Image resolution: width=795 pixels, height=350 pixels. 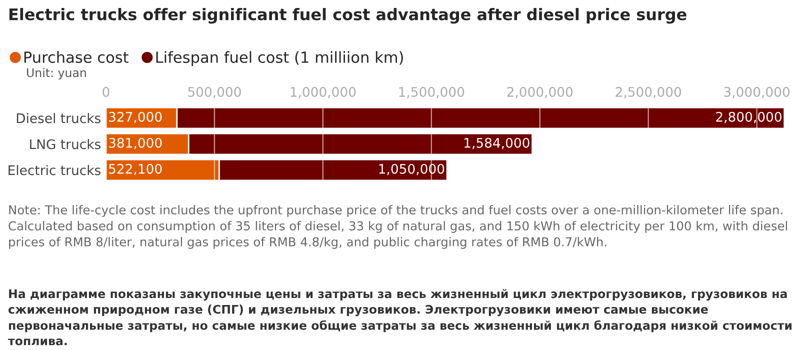 I want to click on x-tick-label: 3,000,000, so click(x=757, y=92).